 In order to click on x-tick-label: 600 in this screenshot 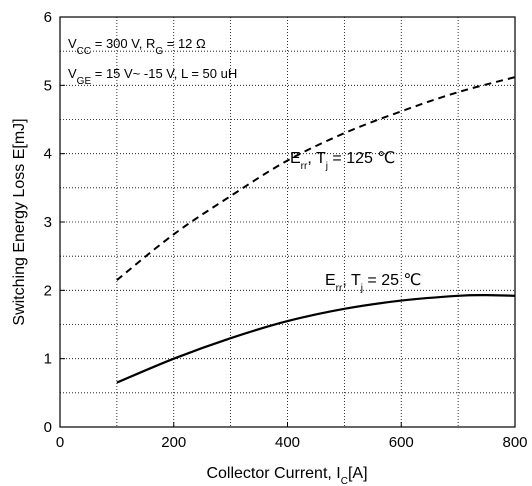, I will do `click(401, 442)`.